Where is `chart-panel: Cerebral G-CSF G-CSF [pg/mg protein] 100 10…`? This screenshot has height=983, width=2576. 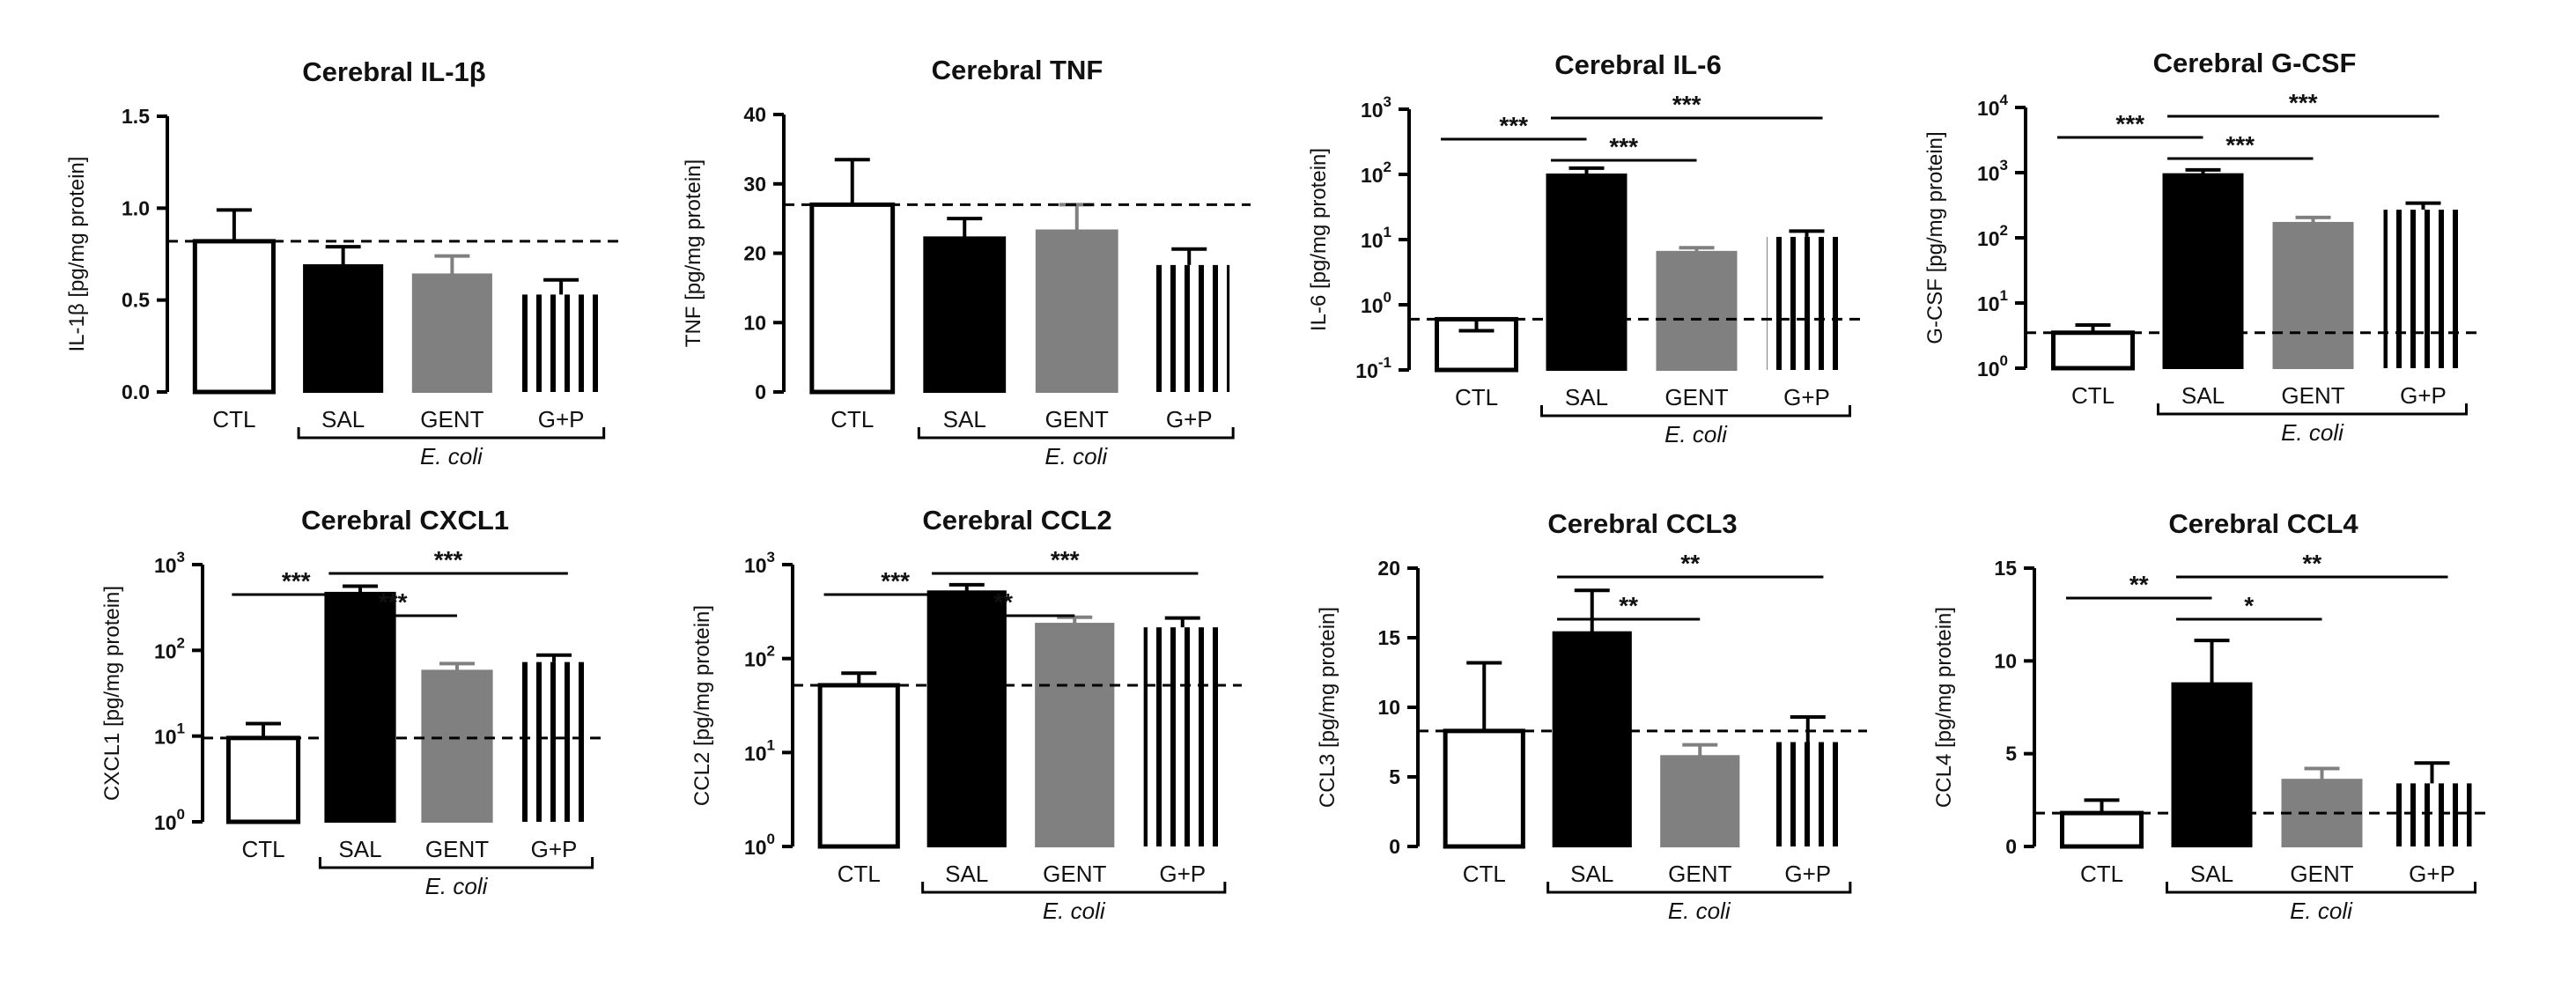
chart-panel: Cerebral G-CSF G-CSF [pg/mg protein] 100 10… is located at coordinates (2203, 247).